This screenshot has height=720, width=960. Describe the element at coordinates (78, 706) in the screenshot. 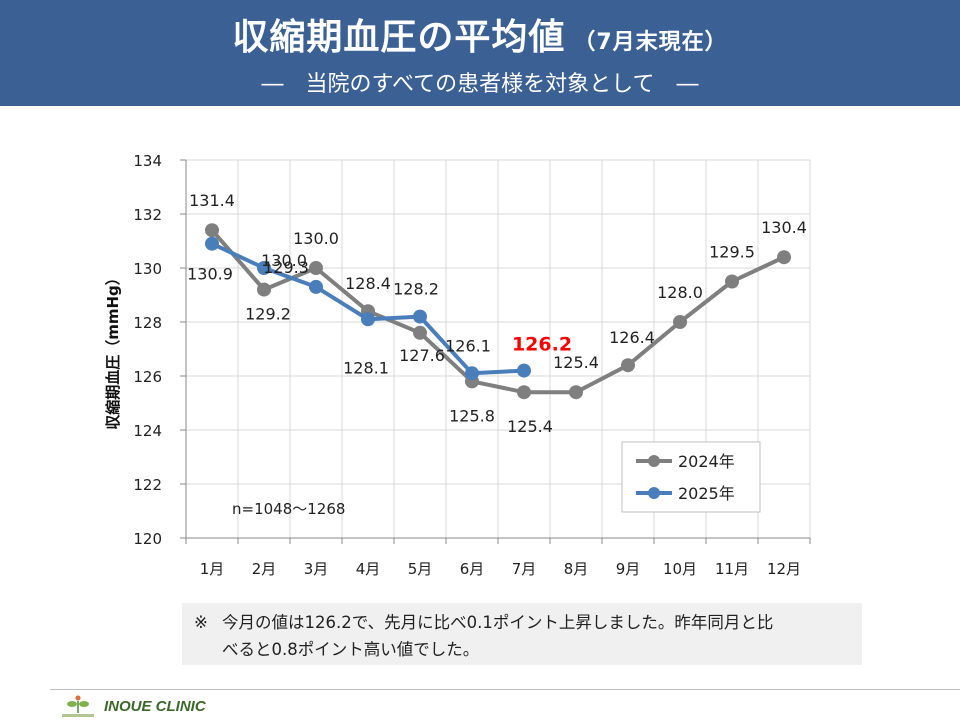

I see `clover-logo-icon` at that location.